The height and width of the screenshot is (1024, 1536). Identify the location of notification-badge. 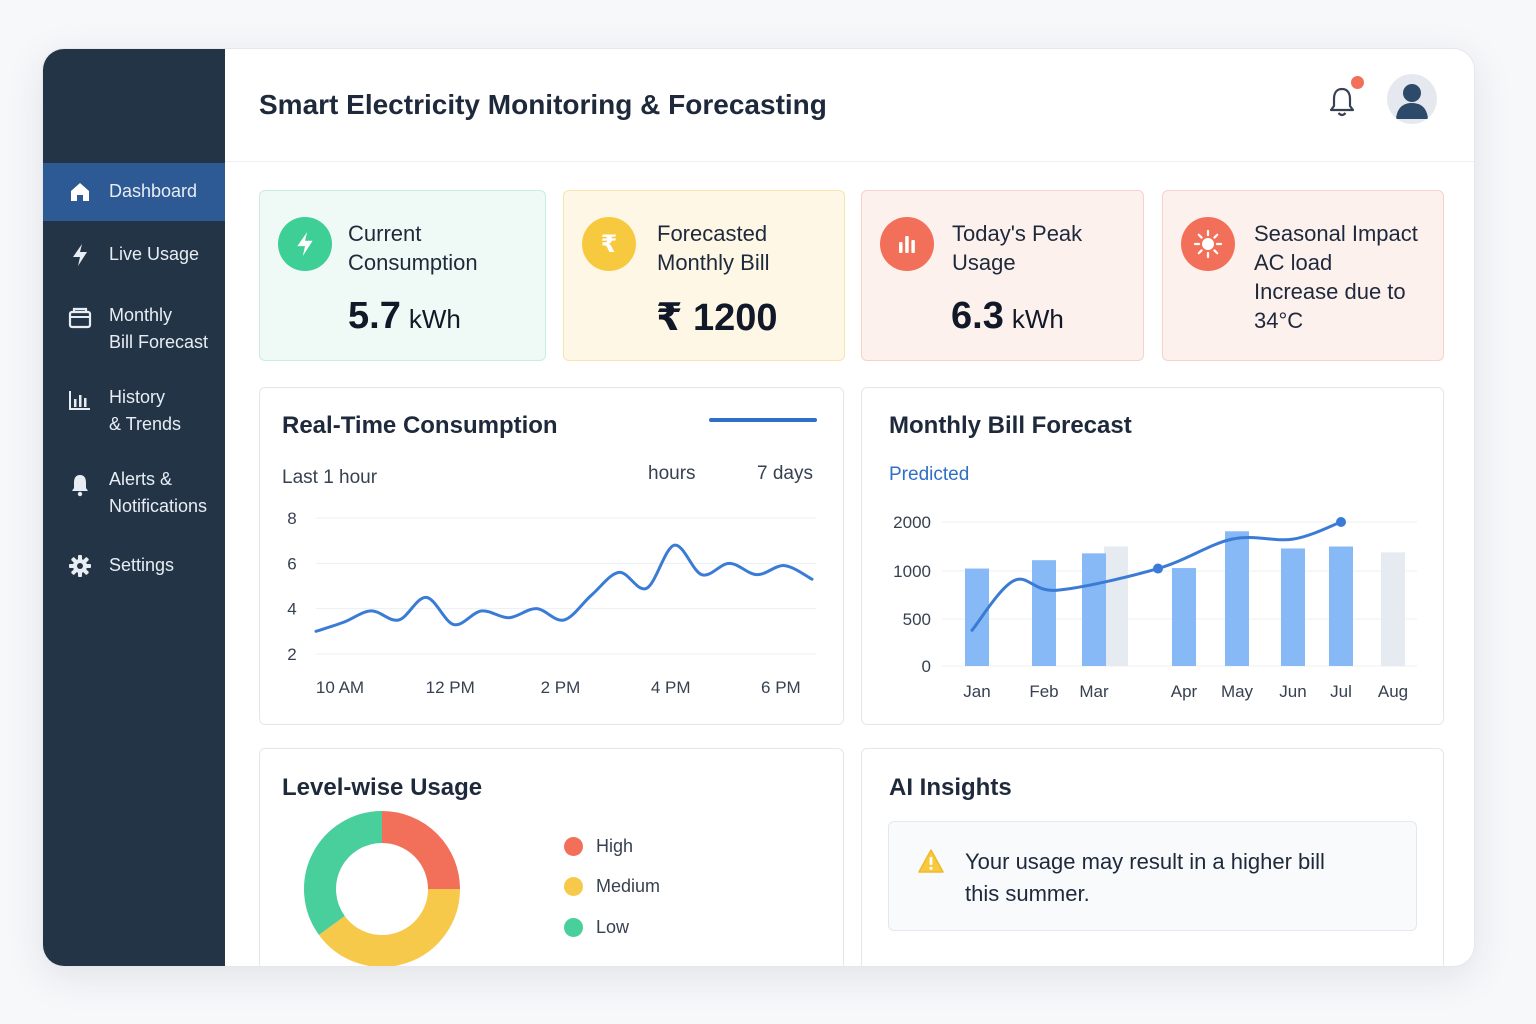
(1357, 82).